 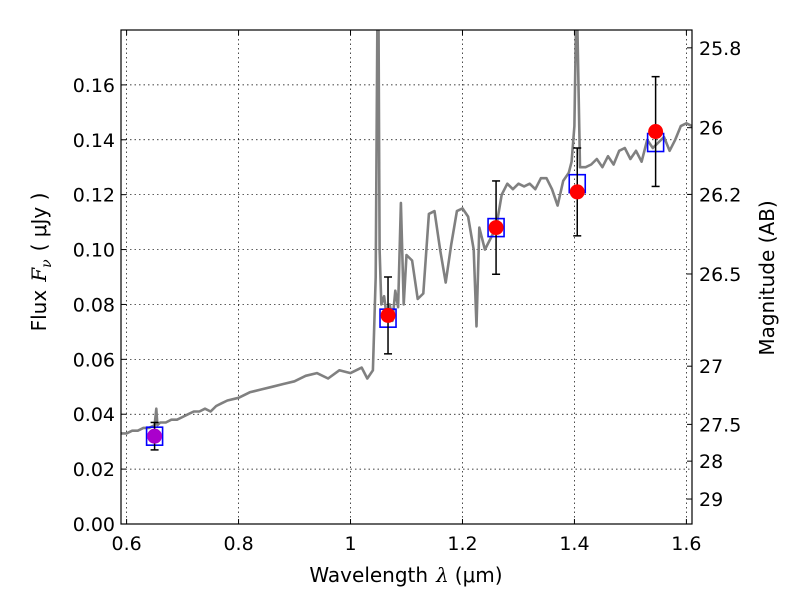 What do you see at coordinates (711, 462) in the screenshot?
I see `y2-tick-label: 28` at bounding box center [711, 462].